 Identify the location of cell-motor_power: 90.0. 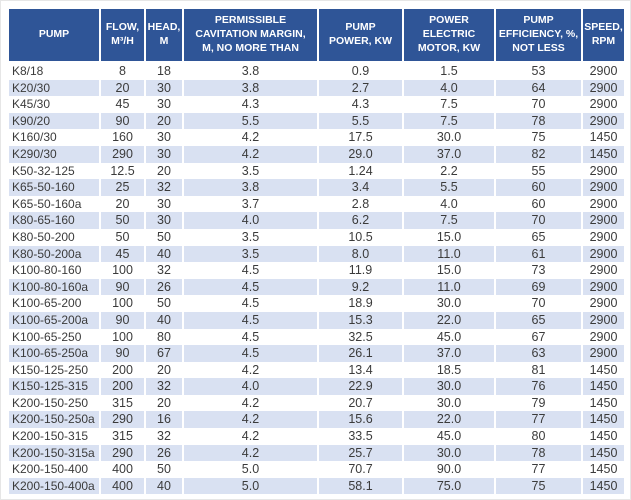
(450, 469).